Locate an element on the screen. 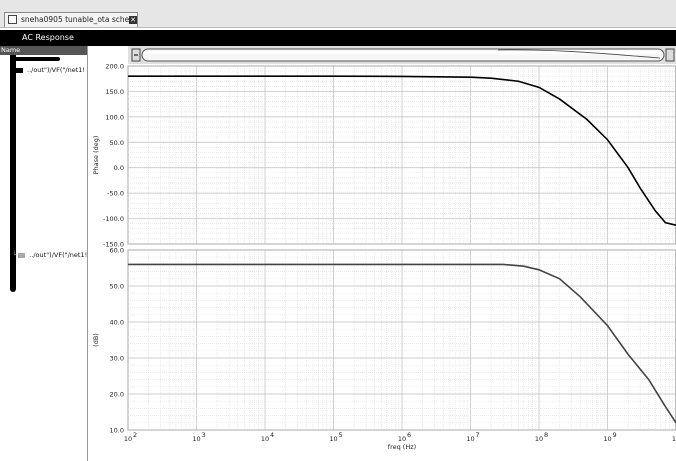  y-tick-label: 10.0 is located at coordinates (117, 431).